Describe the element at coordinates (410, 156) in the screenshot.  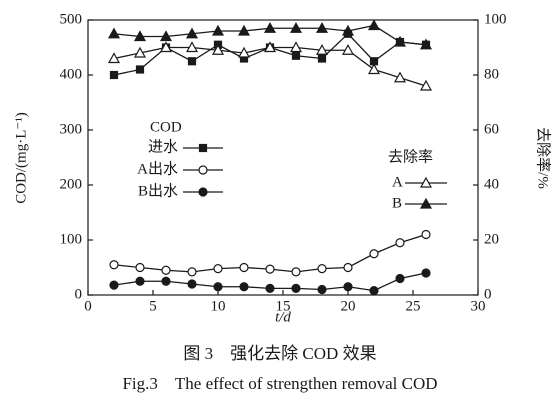
I see `legend-title: 去除率` at that location.